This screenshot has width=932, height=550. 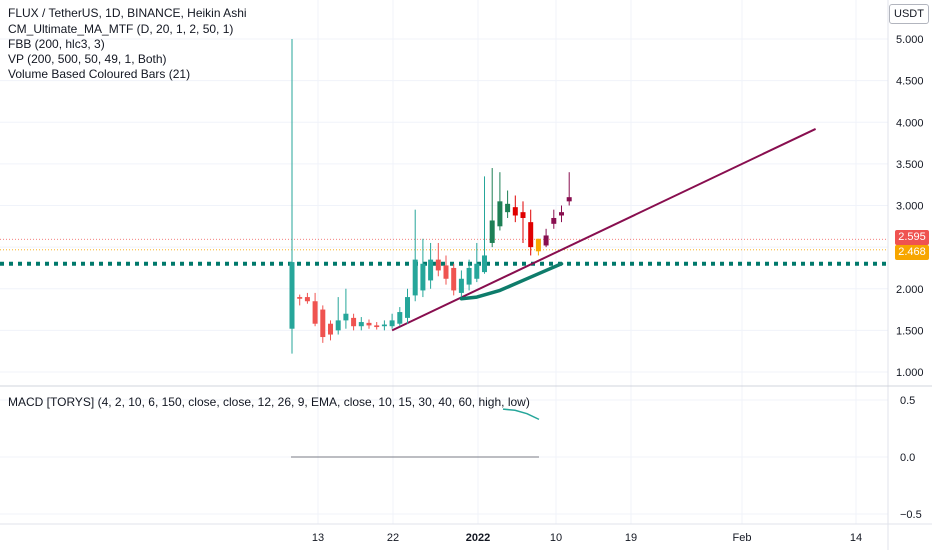 What do you see at coordinates (910, 40) in the screenshot?
I see `price-axis-tick: 5.000` at bounding box center [910, 40].